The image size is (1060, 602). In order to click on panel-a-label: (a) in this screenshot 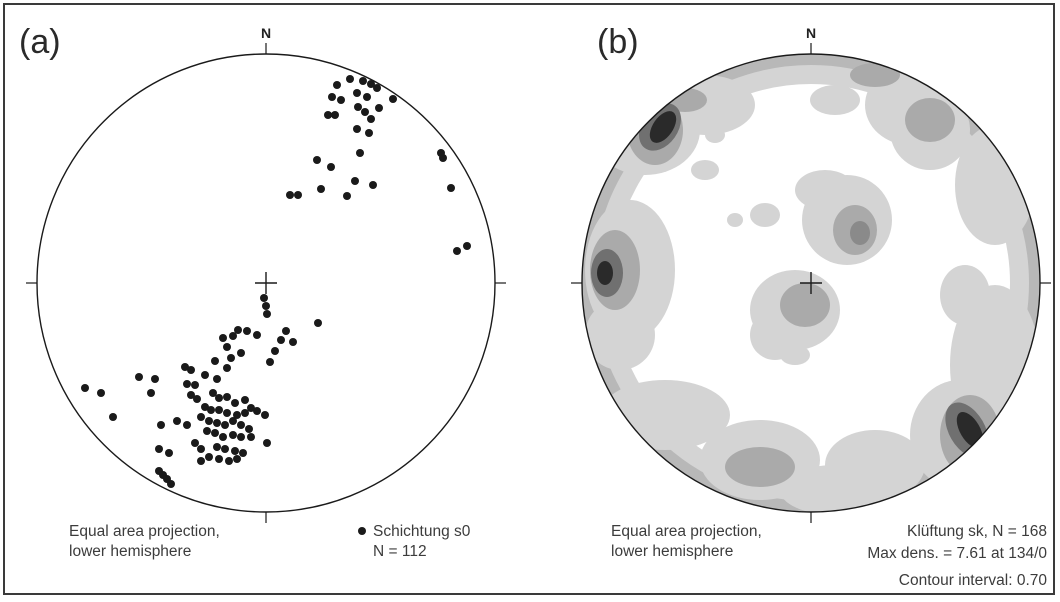, I will do `click(40, 42)`.